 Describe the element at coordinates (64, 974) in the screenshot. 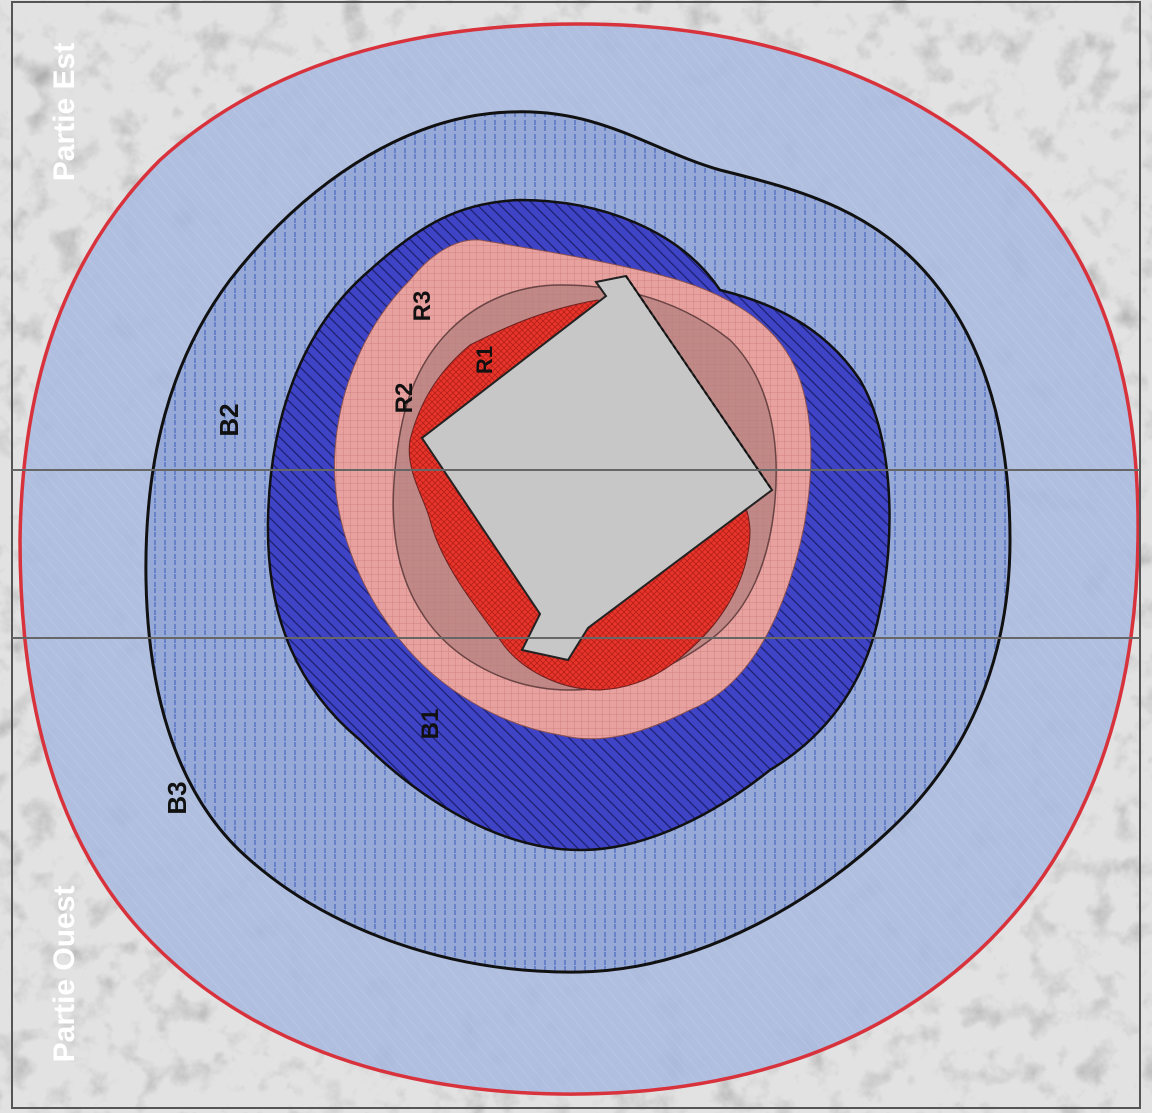

I see `label-partie-ouest: Partie Ouest` at that location.